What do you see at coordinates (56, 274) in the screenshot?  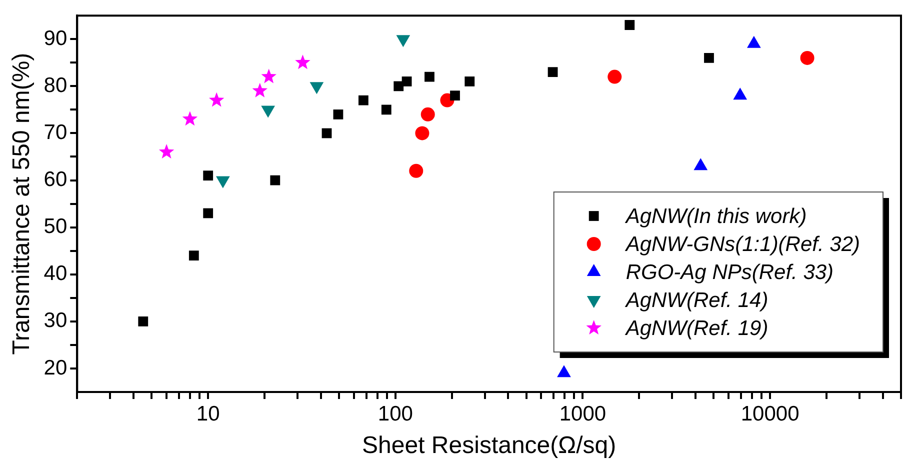 I see `y-tick-label: 40` at bounding box center [56, 274].